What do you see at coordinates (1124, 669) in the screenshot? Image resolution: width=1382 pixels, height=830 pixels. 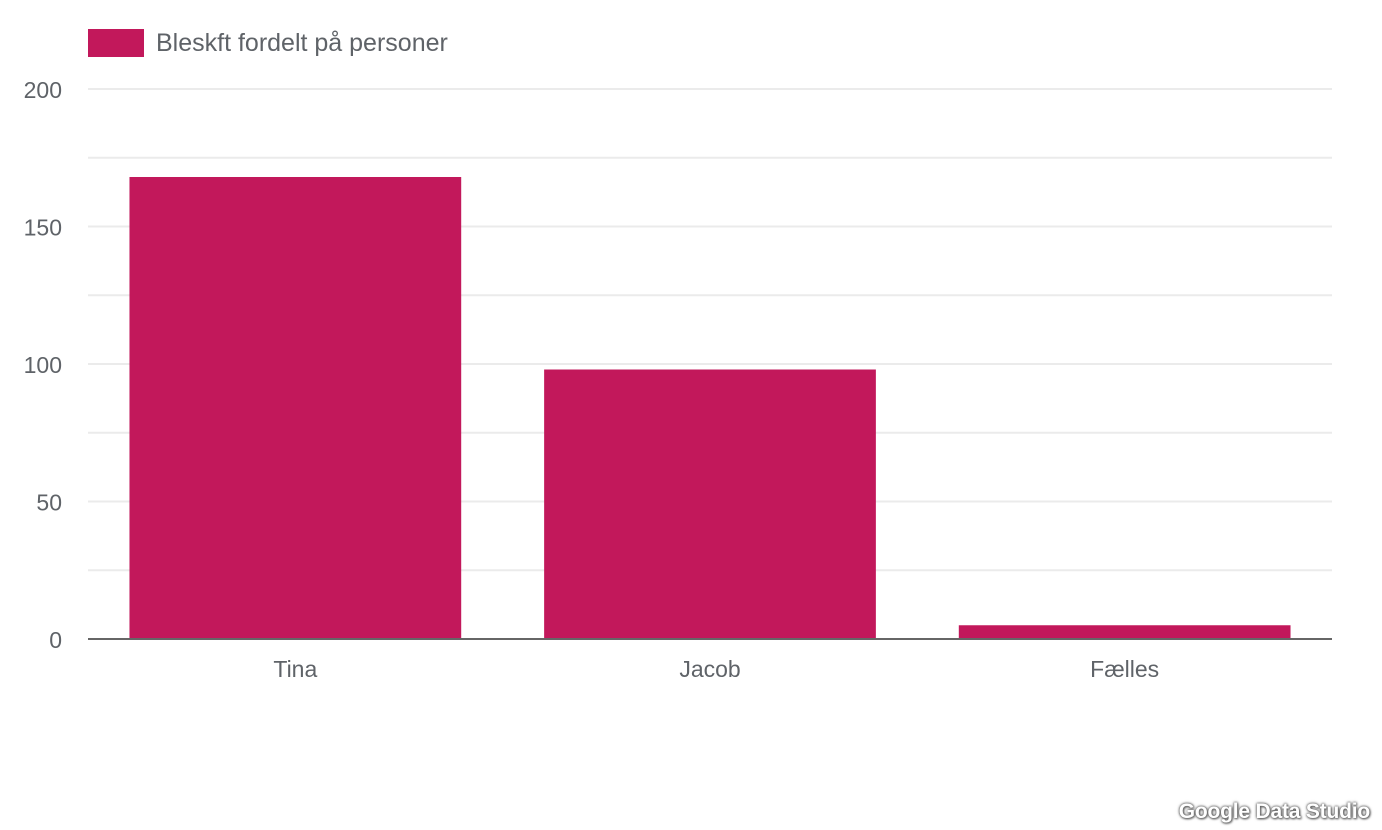 I see `x-category-label: Fælles` at bounding box center [1124, 669].